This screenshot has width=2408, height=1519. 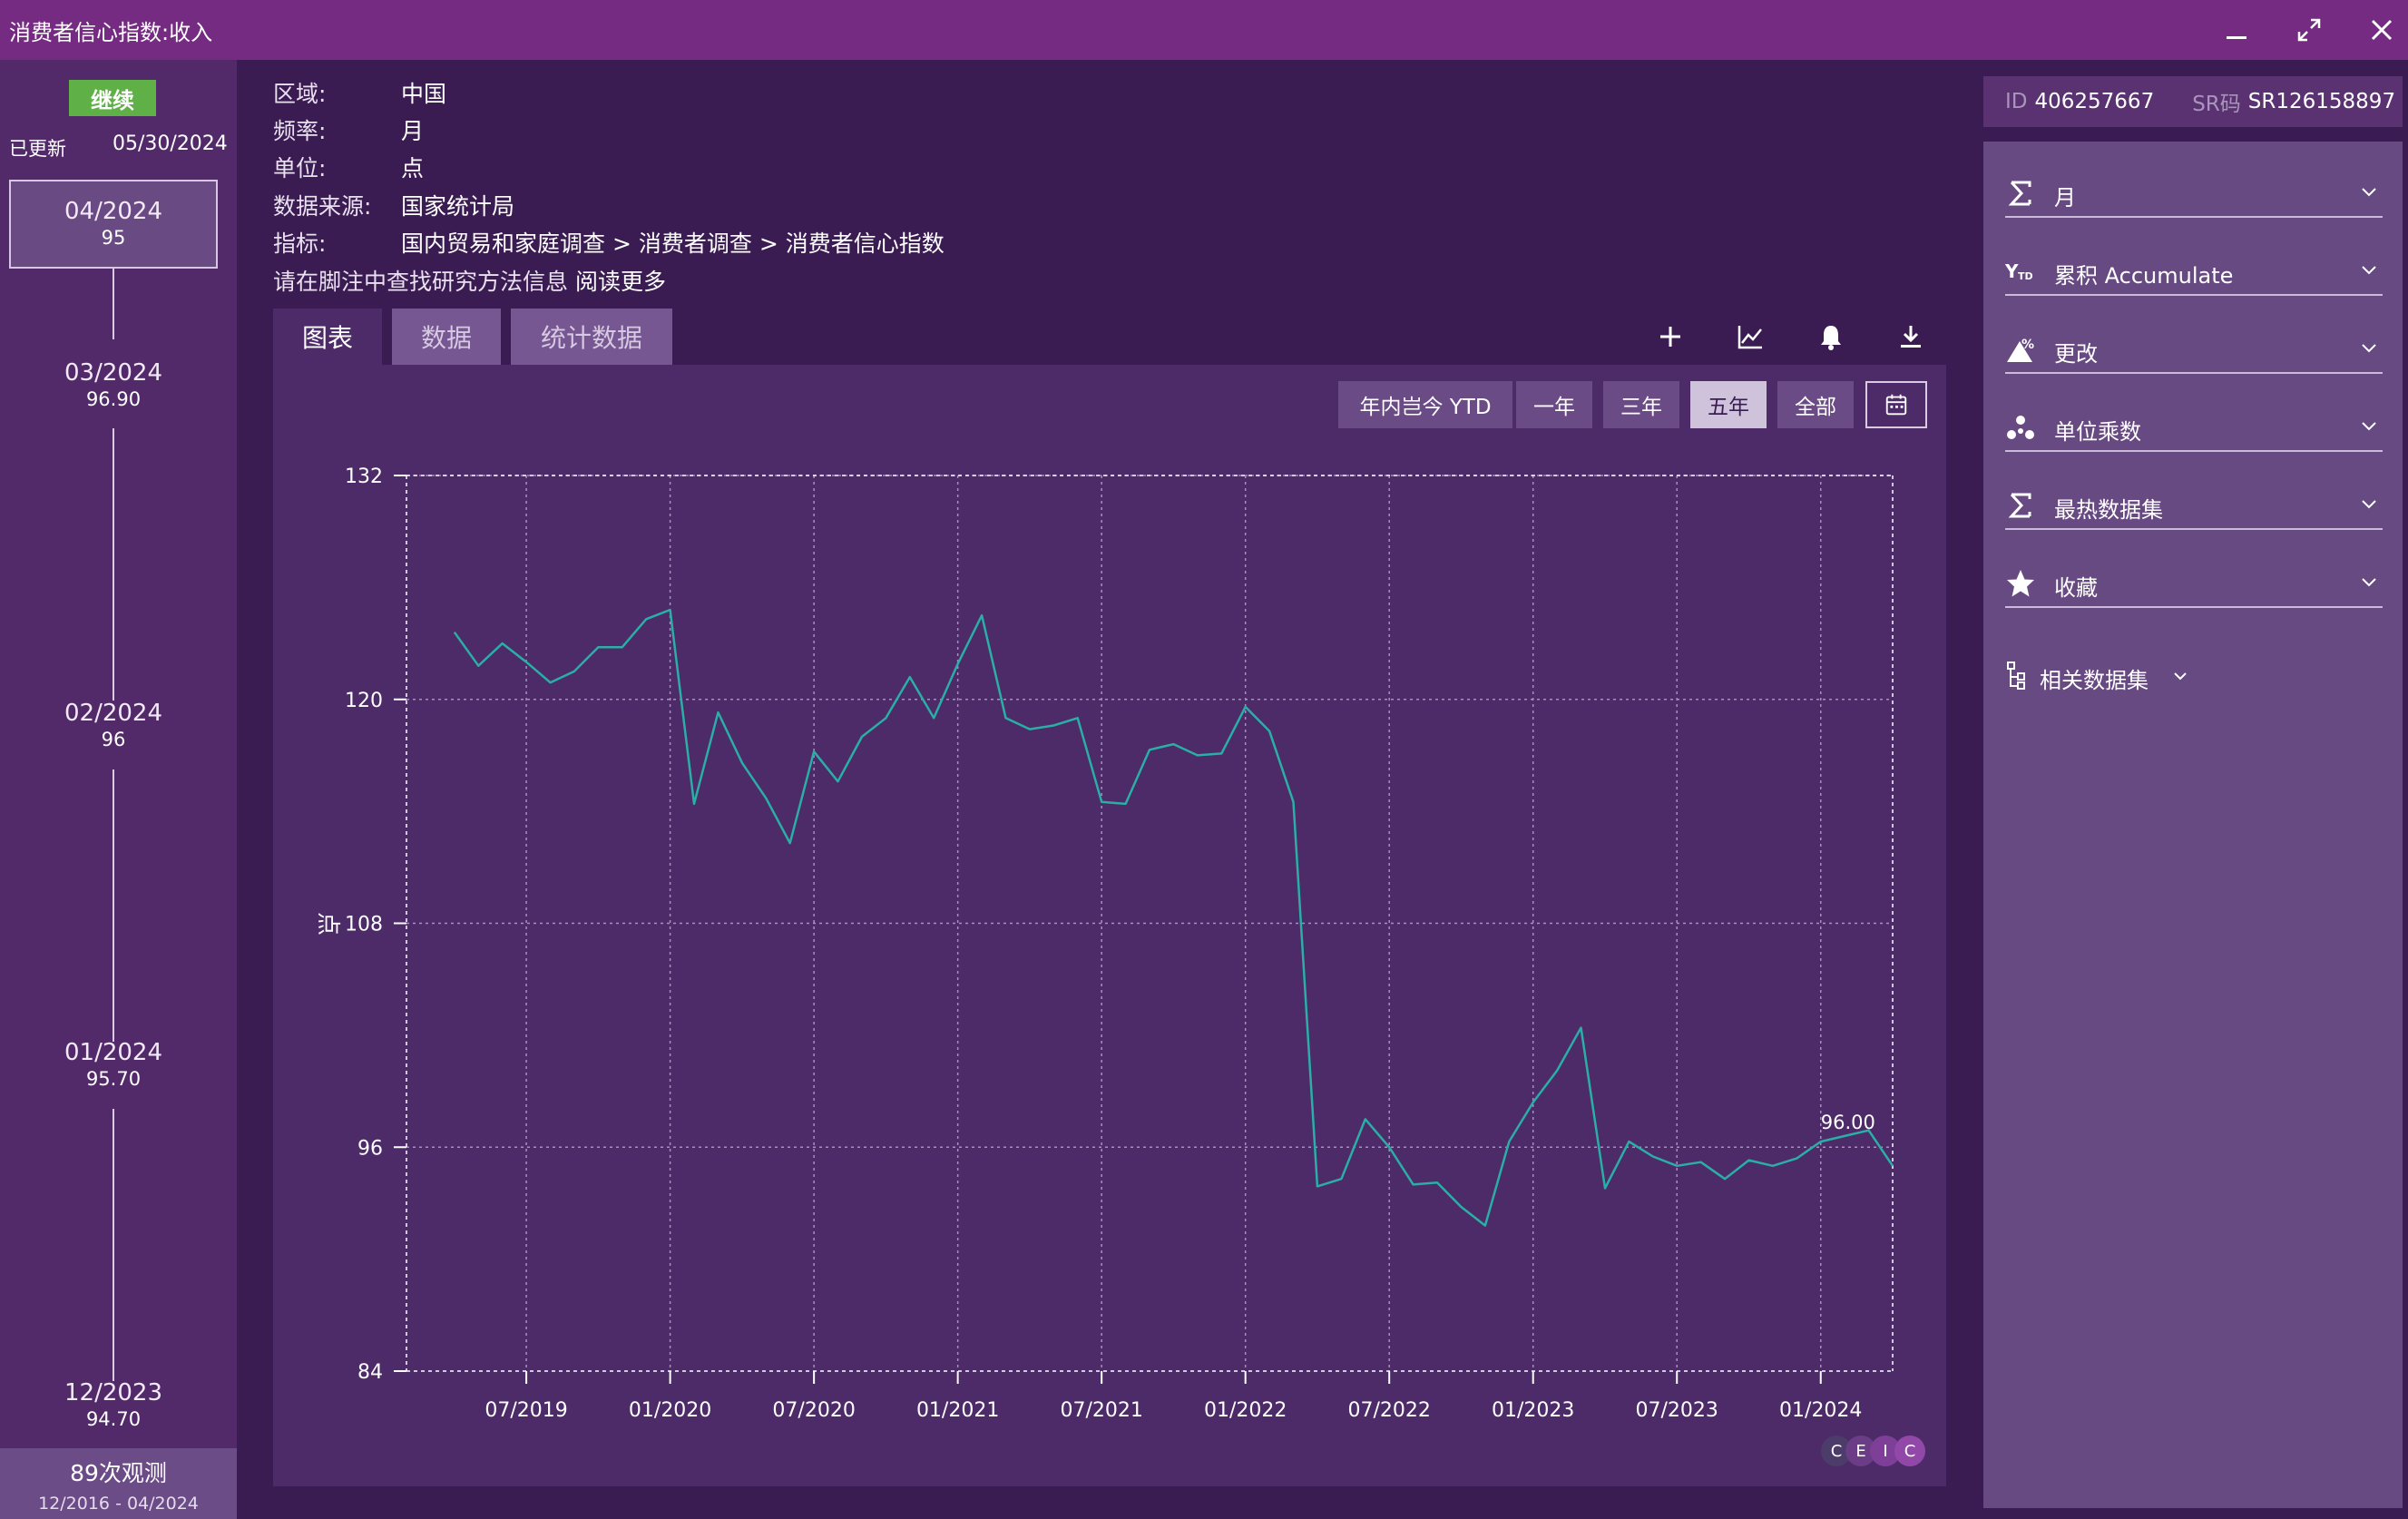 I want to click on timeline-date: 01/2024, so click(x=113, y=1052).